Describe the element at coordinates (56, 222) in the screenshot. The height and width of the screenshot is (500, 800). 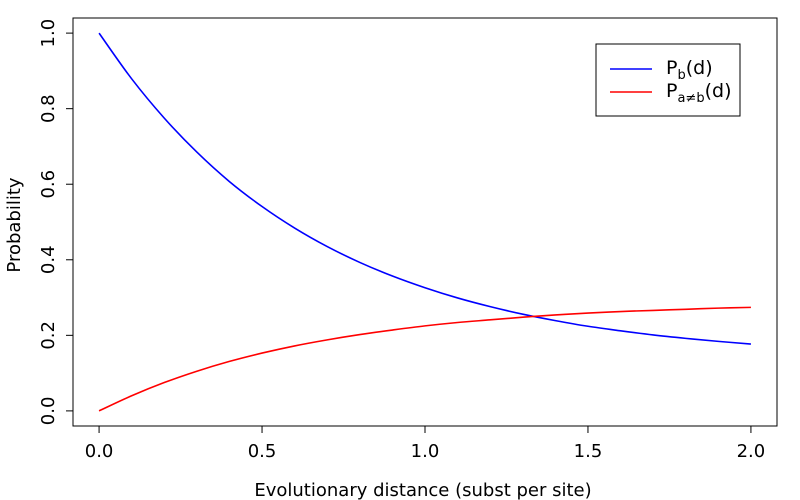
I see `y-axis: 0.0 0.2 0.4 0.6 0.8 1.0` at that location.